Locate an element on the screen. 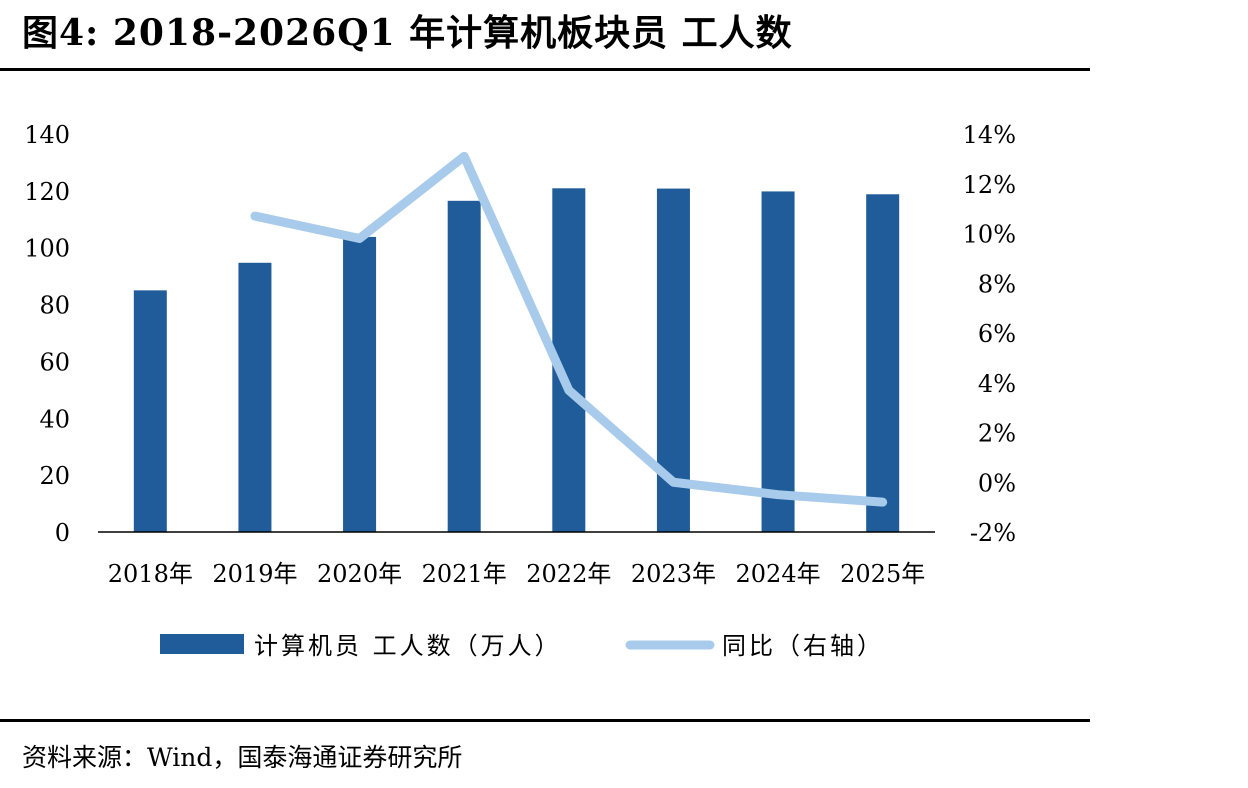 The image size is (1248, 788). x-tick-label: 2020年 is located at coordinates (359, 574).